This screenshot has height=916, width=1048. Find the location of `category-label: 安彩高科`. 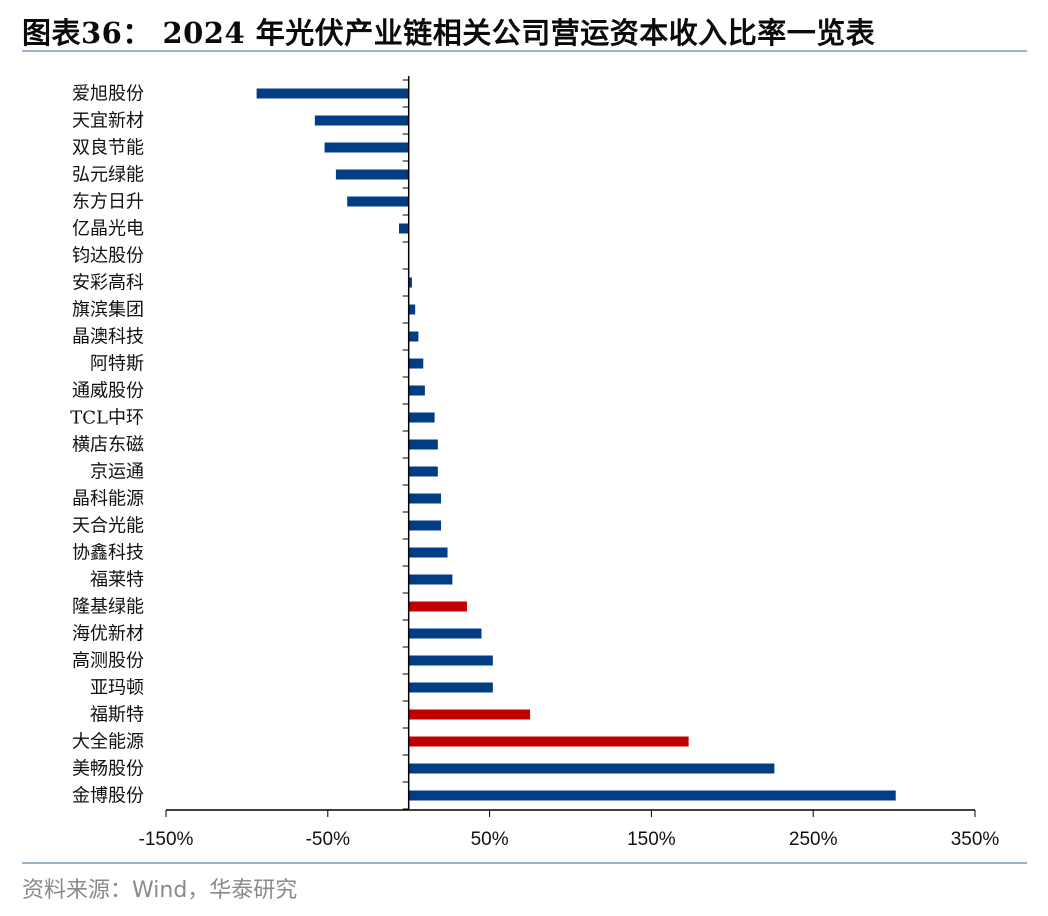

category-label: 安彩高科 is located at coordinates (108, 283).